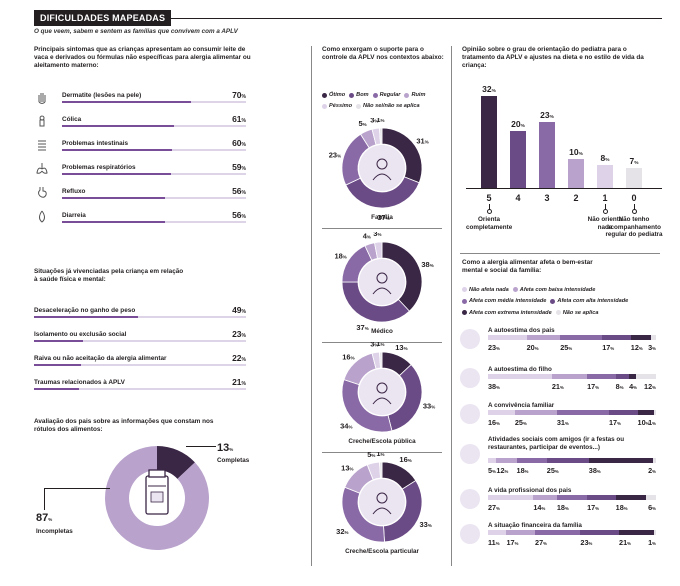 This screenshot has height=586, width=680. Describe the element at coordinates (42, 168) in the screenshot. I see `lungs-icon` at that location.